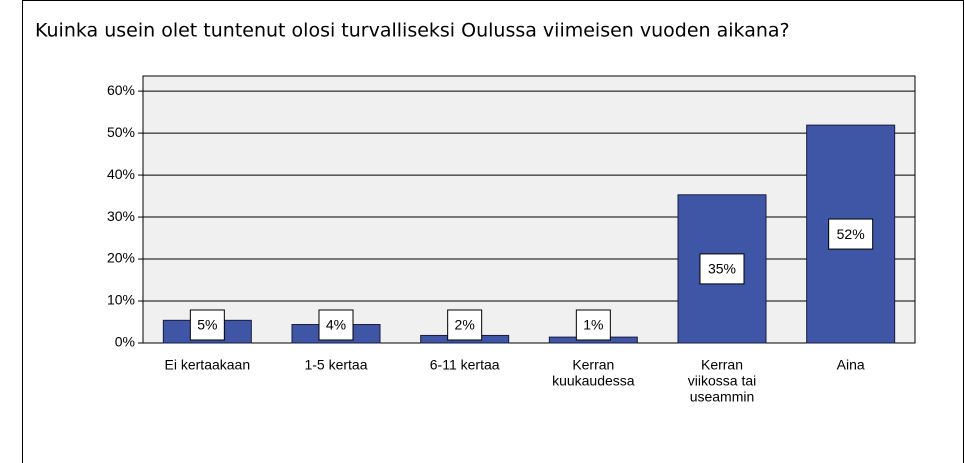  I want to click on x-tick-label: 1-5 kertaa, so click(335, 365).